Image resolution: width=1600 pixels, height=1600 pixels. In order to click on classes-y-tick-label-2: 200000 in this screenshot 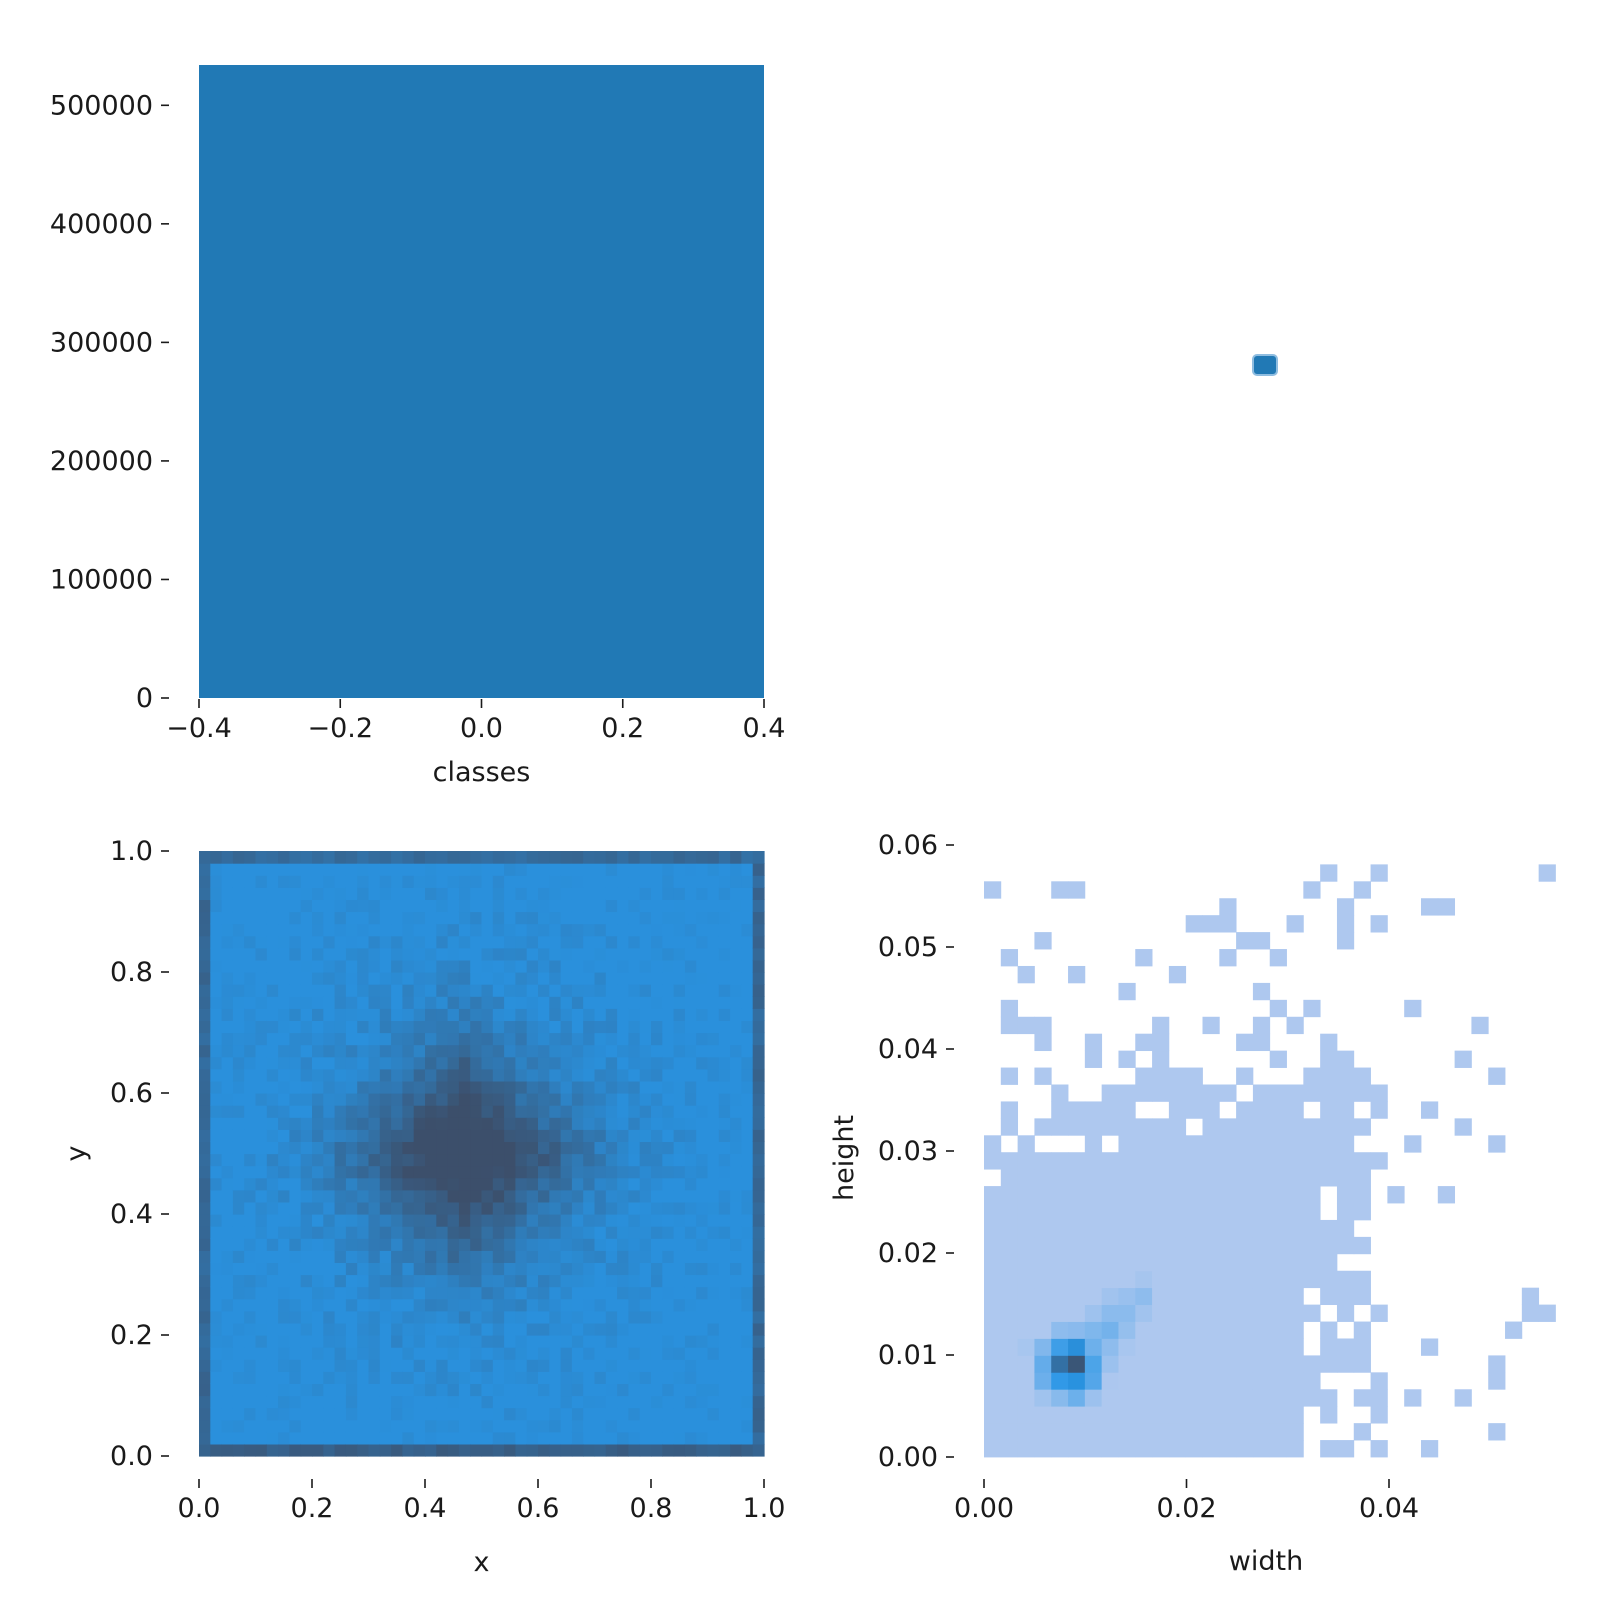, I will do `click(101, 461)`.